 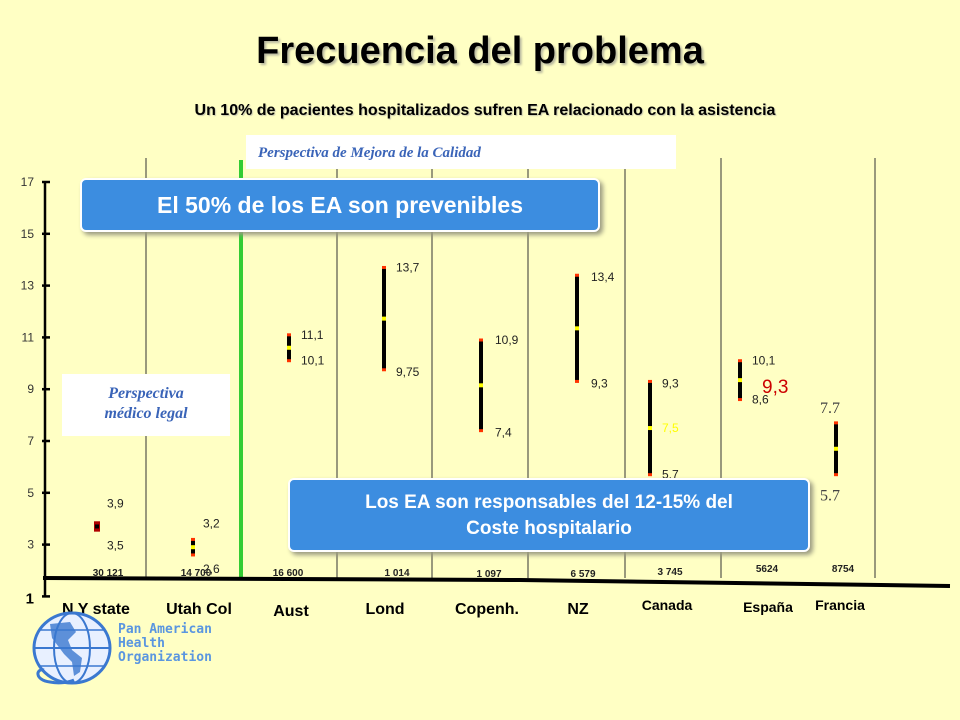 I want to click on y-tick-label: 7, so click(x=30, y=441).